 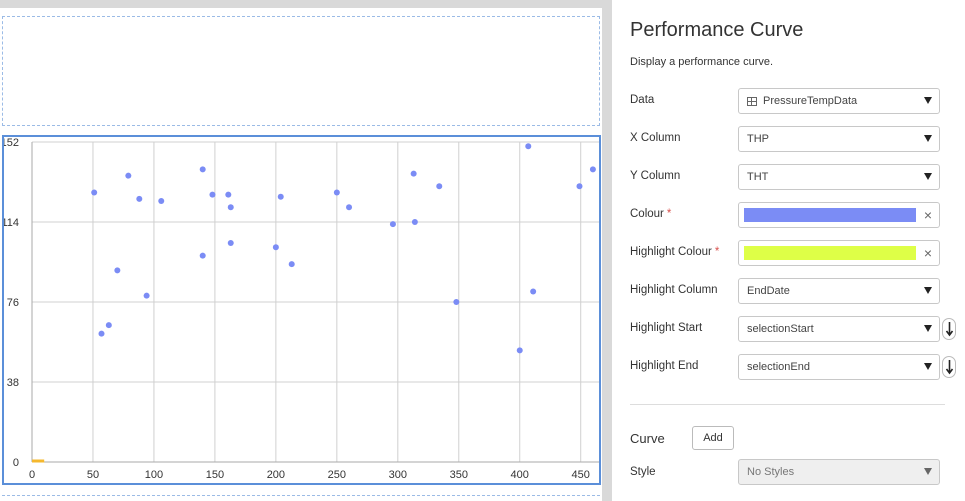 What do you see at coordinates (839, 329) in the screenshot?
I see `highlight-start-select: selectionStart` at bounding box center [839, 329].